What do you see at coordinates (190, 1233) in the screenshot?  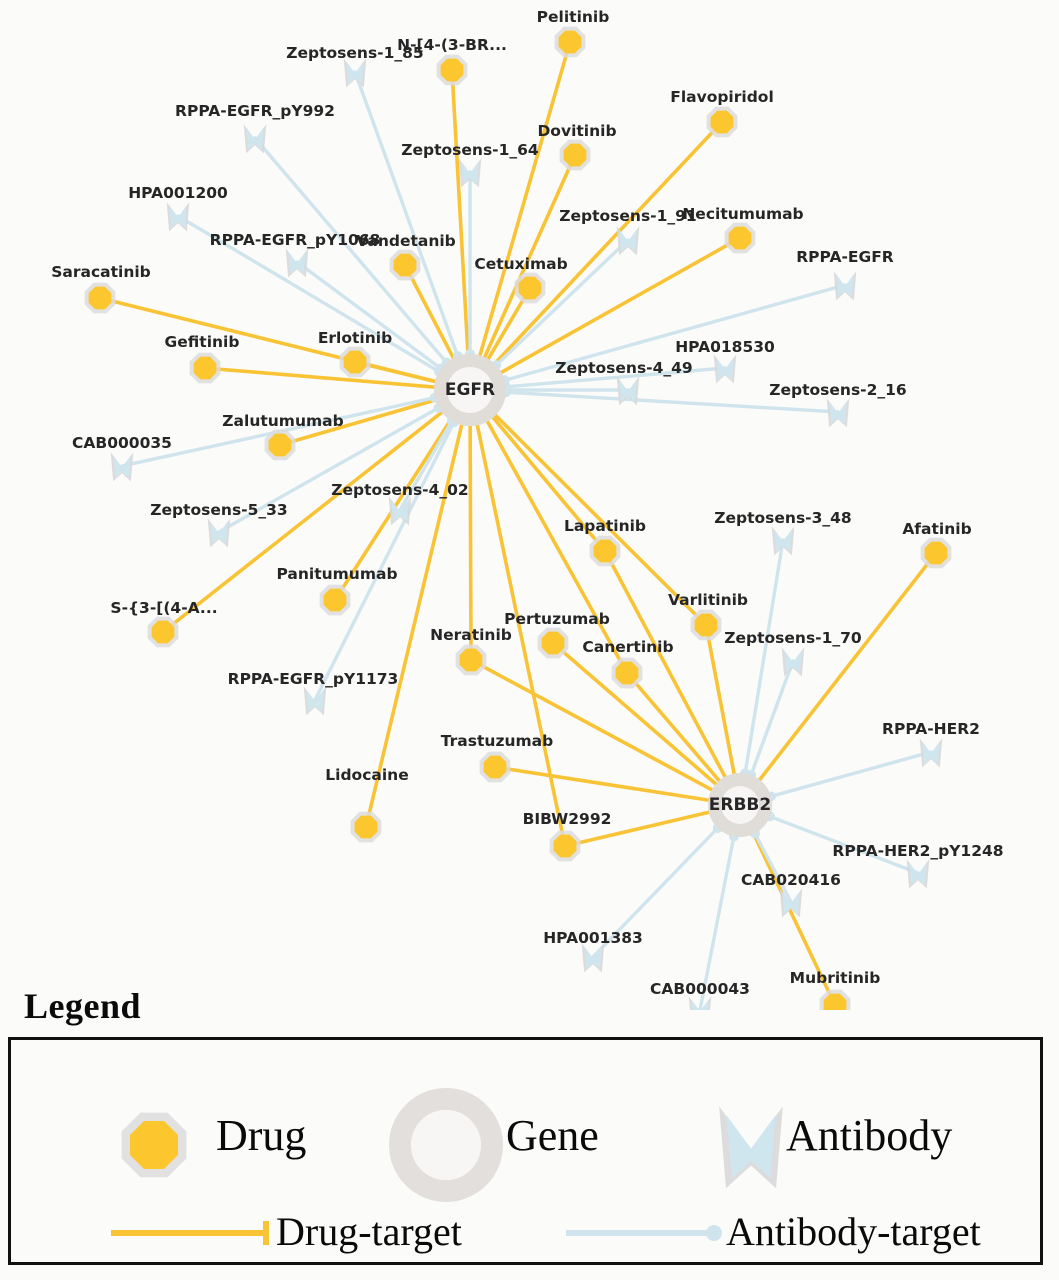 I see `legend-drug-target-line` at bounding box center [190, 1233].